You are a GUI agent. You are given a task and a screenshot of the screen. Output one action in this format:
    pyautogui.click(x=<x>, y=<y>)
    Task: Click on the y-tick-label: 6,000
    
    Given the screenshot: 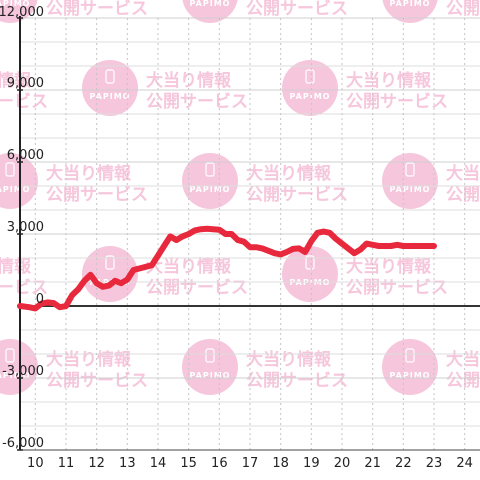 What is the action you would take?
    pyautogui.click(x=25, y=155)
    